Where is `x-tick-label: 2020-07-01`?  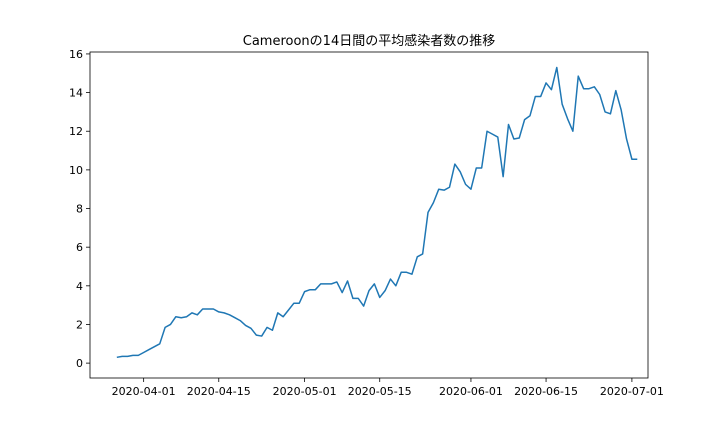 x-tick-label: 2020-07-01 is located at coordinates (632, 391).